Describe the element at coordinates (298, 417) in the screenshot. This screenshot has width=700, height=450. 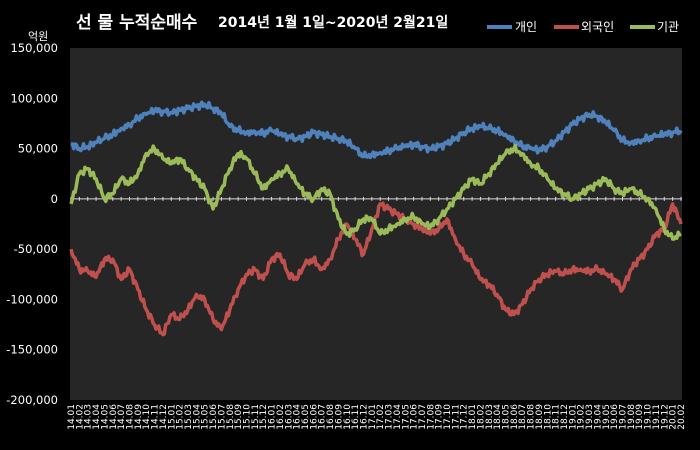
I see `x-tick-label: 16.04` at that location.